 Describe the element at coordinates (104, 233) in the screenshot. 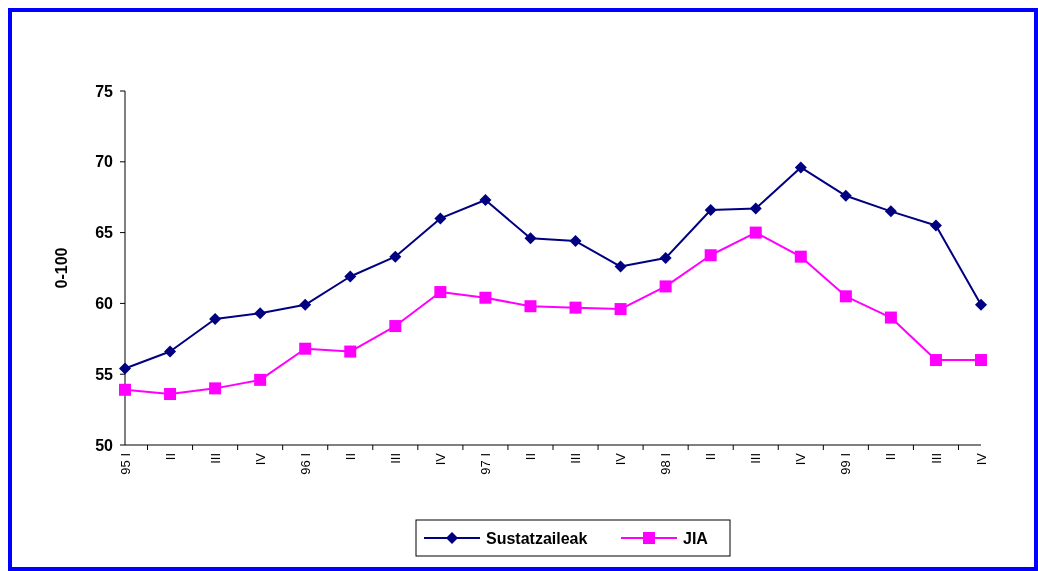

I see `y-tick-label: 65` at that location.